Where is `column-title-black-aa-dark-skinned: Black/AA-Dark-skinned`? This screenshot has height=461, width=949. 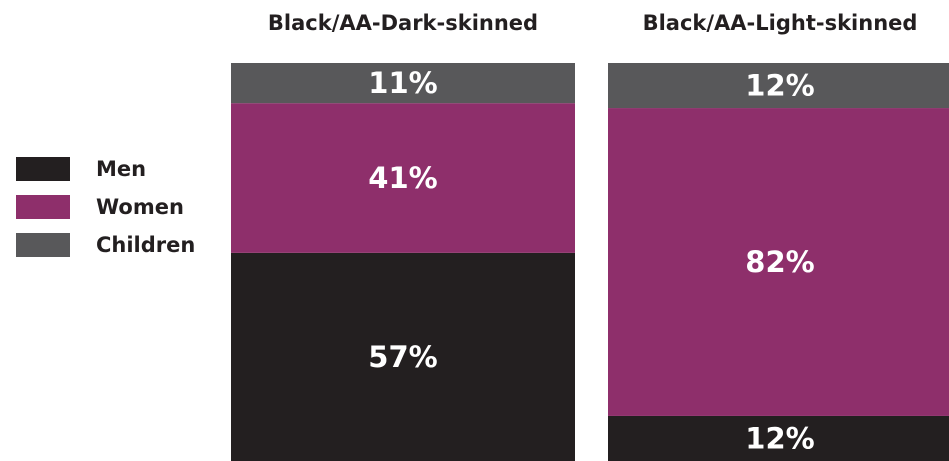
column-title-black-aa-dark-skinned: Black/AA-Dark-skinned is located at coordinates (403, 23).